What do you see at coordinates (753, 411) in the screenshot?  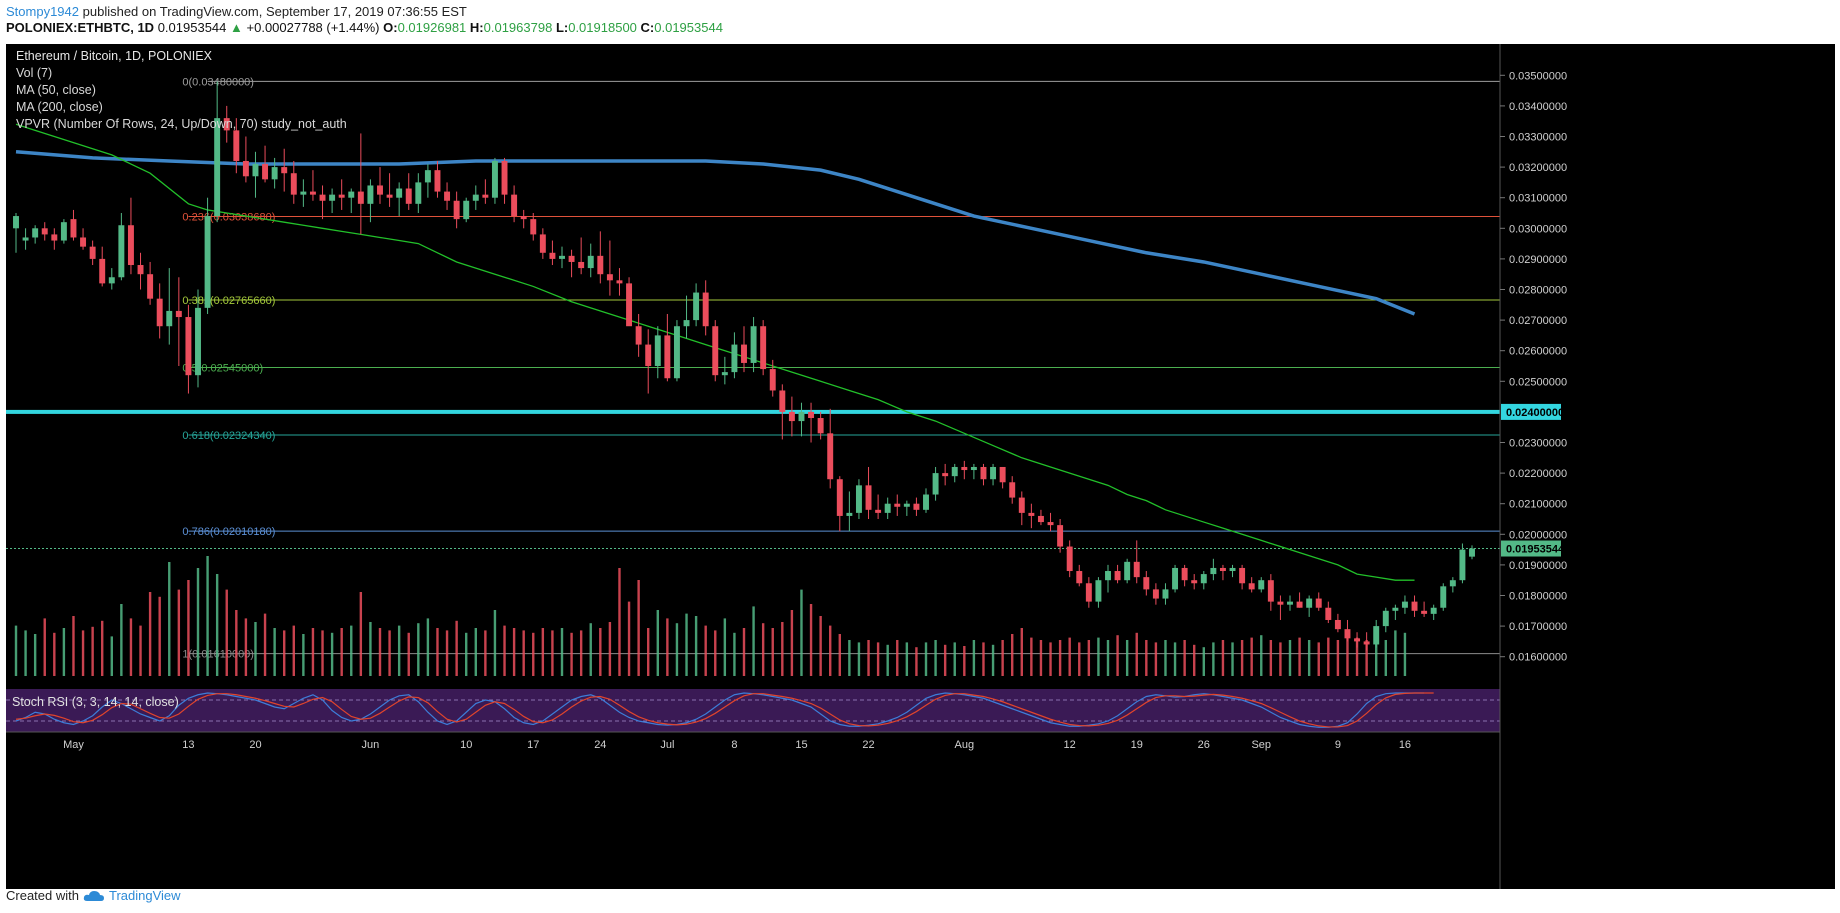 I see `support-line` at bounding box center [753, 411].